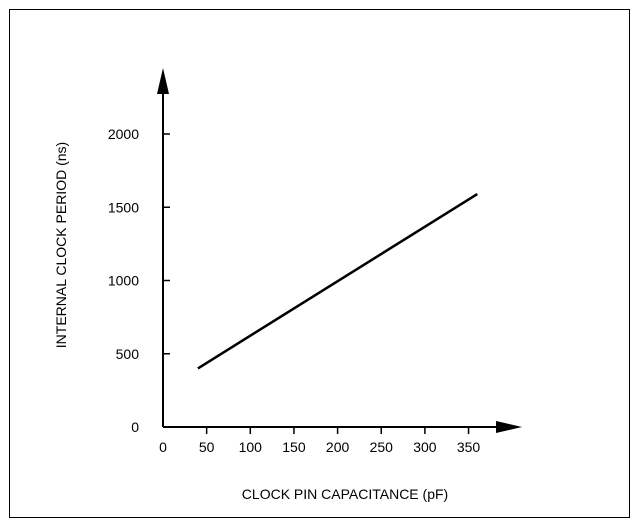 This screenshot has width=642, height=526. What do you see at coordinates (251, 447) in the screenshot?
I see `x-tick-label: 100` at bounding box center [251, 447].